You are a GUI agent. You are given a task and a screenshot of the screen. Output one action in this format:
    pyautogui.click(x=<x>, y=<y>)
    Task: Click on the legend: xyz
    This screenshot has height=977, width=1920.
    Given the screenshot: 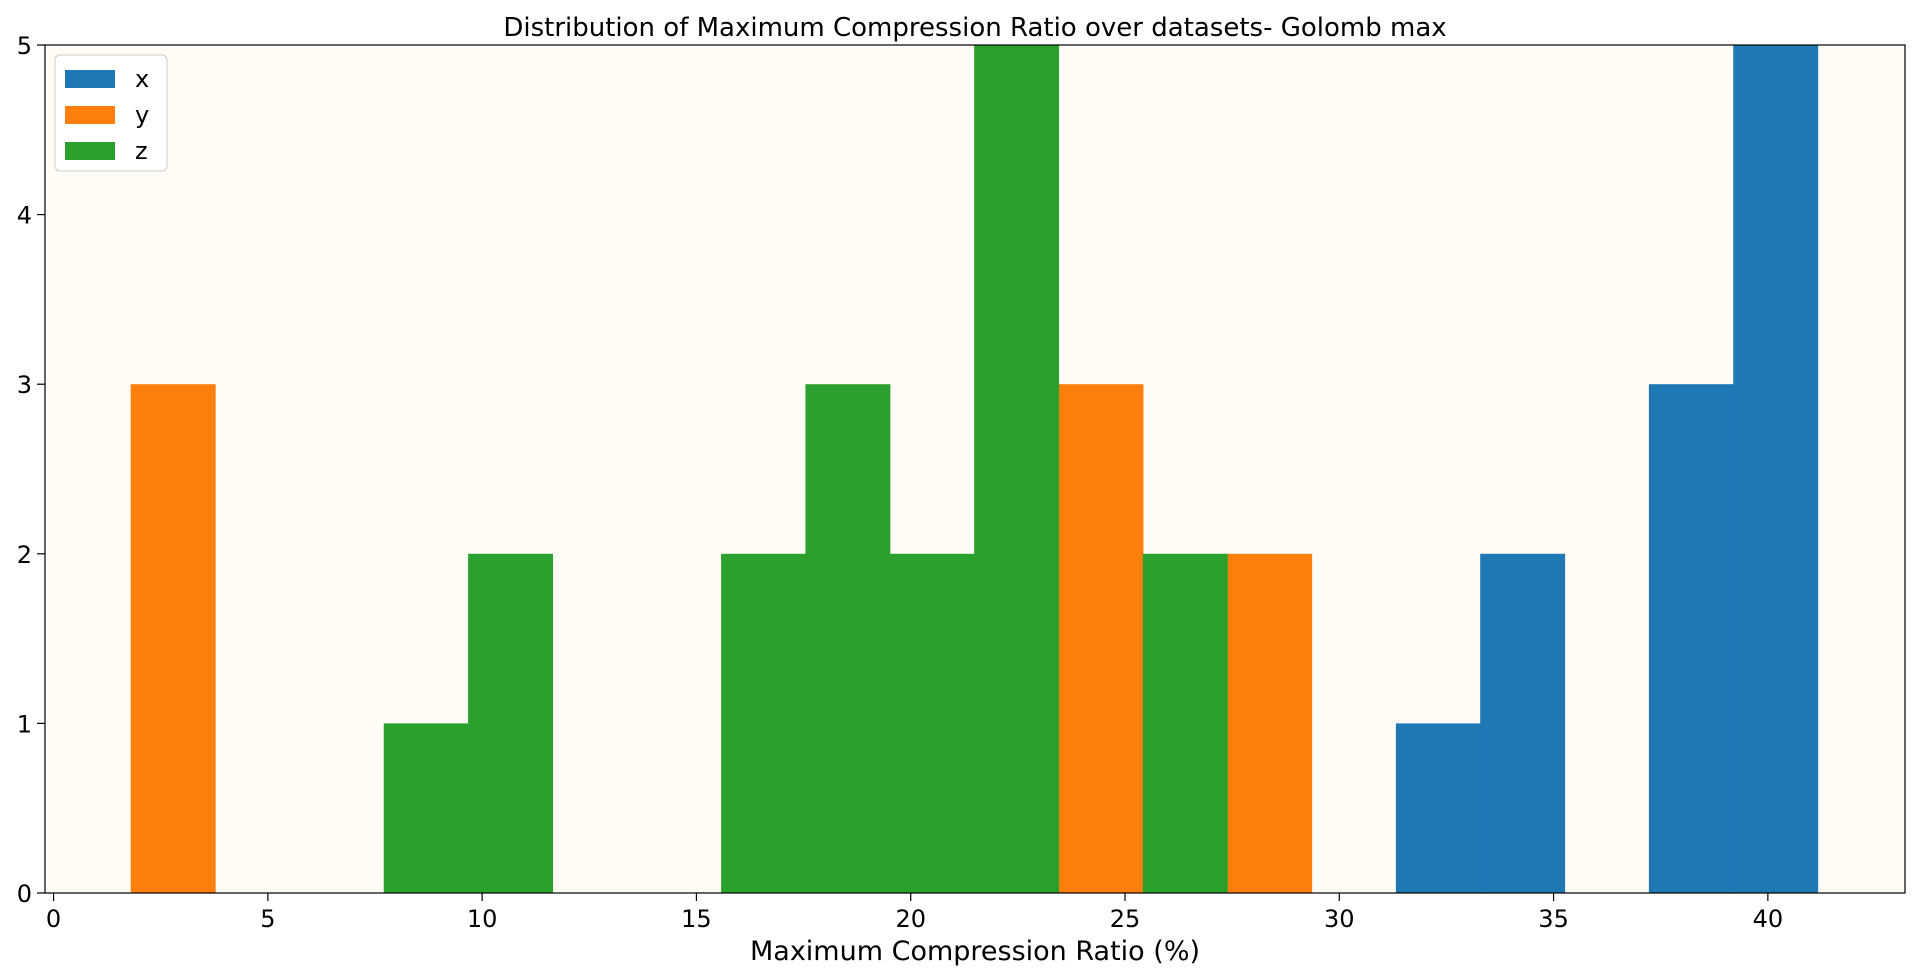 What is the action you would take?
    pyautogui.click(x=111, y=113)
    